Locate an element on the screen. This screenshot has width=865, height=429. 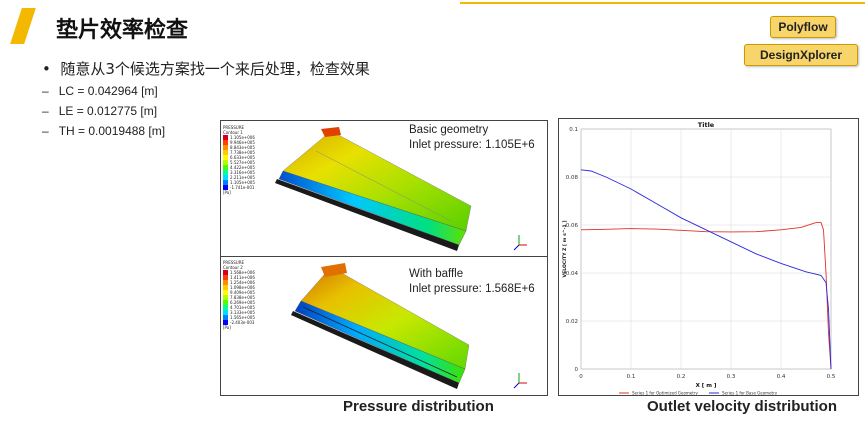
param-th-text: TH = 0.0019488 [m] is located at coordinates (112, 131).